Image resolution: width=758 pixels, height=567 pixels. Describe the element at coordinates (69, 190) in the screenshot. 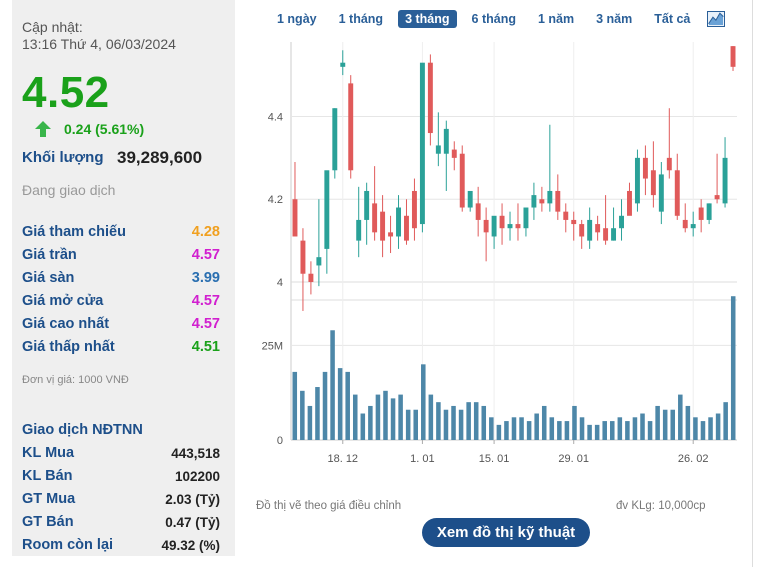

I see `trading-status: Đang giao dịch` at that location.